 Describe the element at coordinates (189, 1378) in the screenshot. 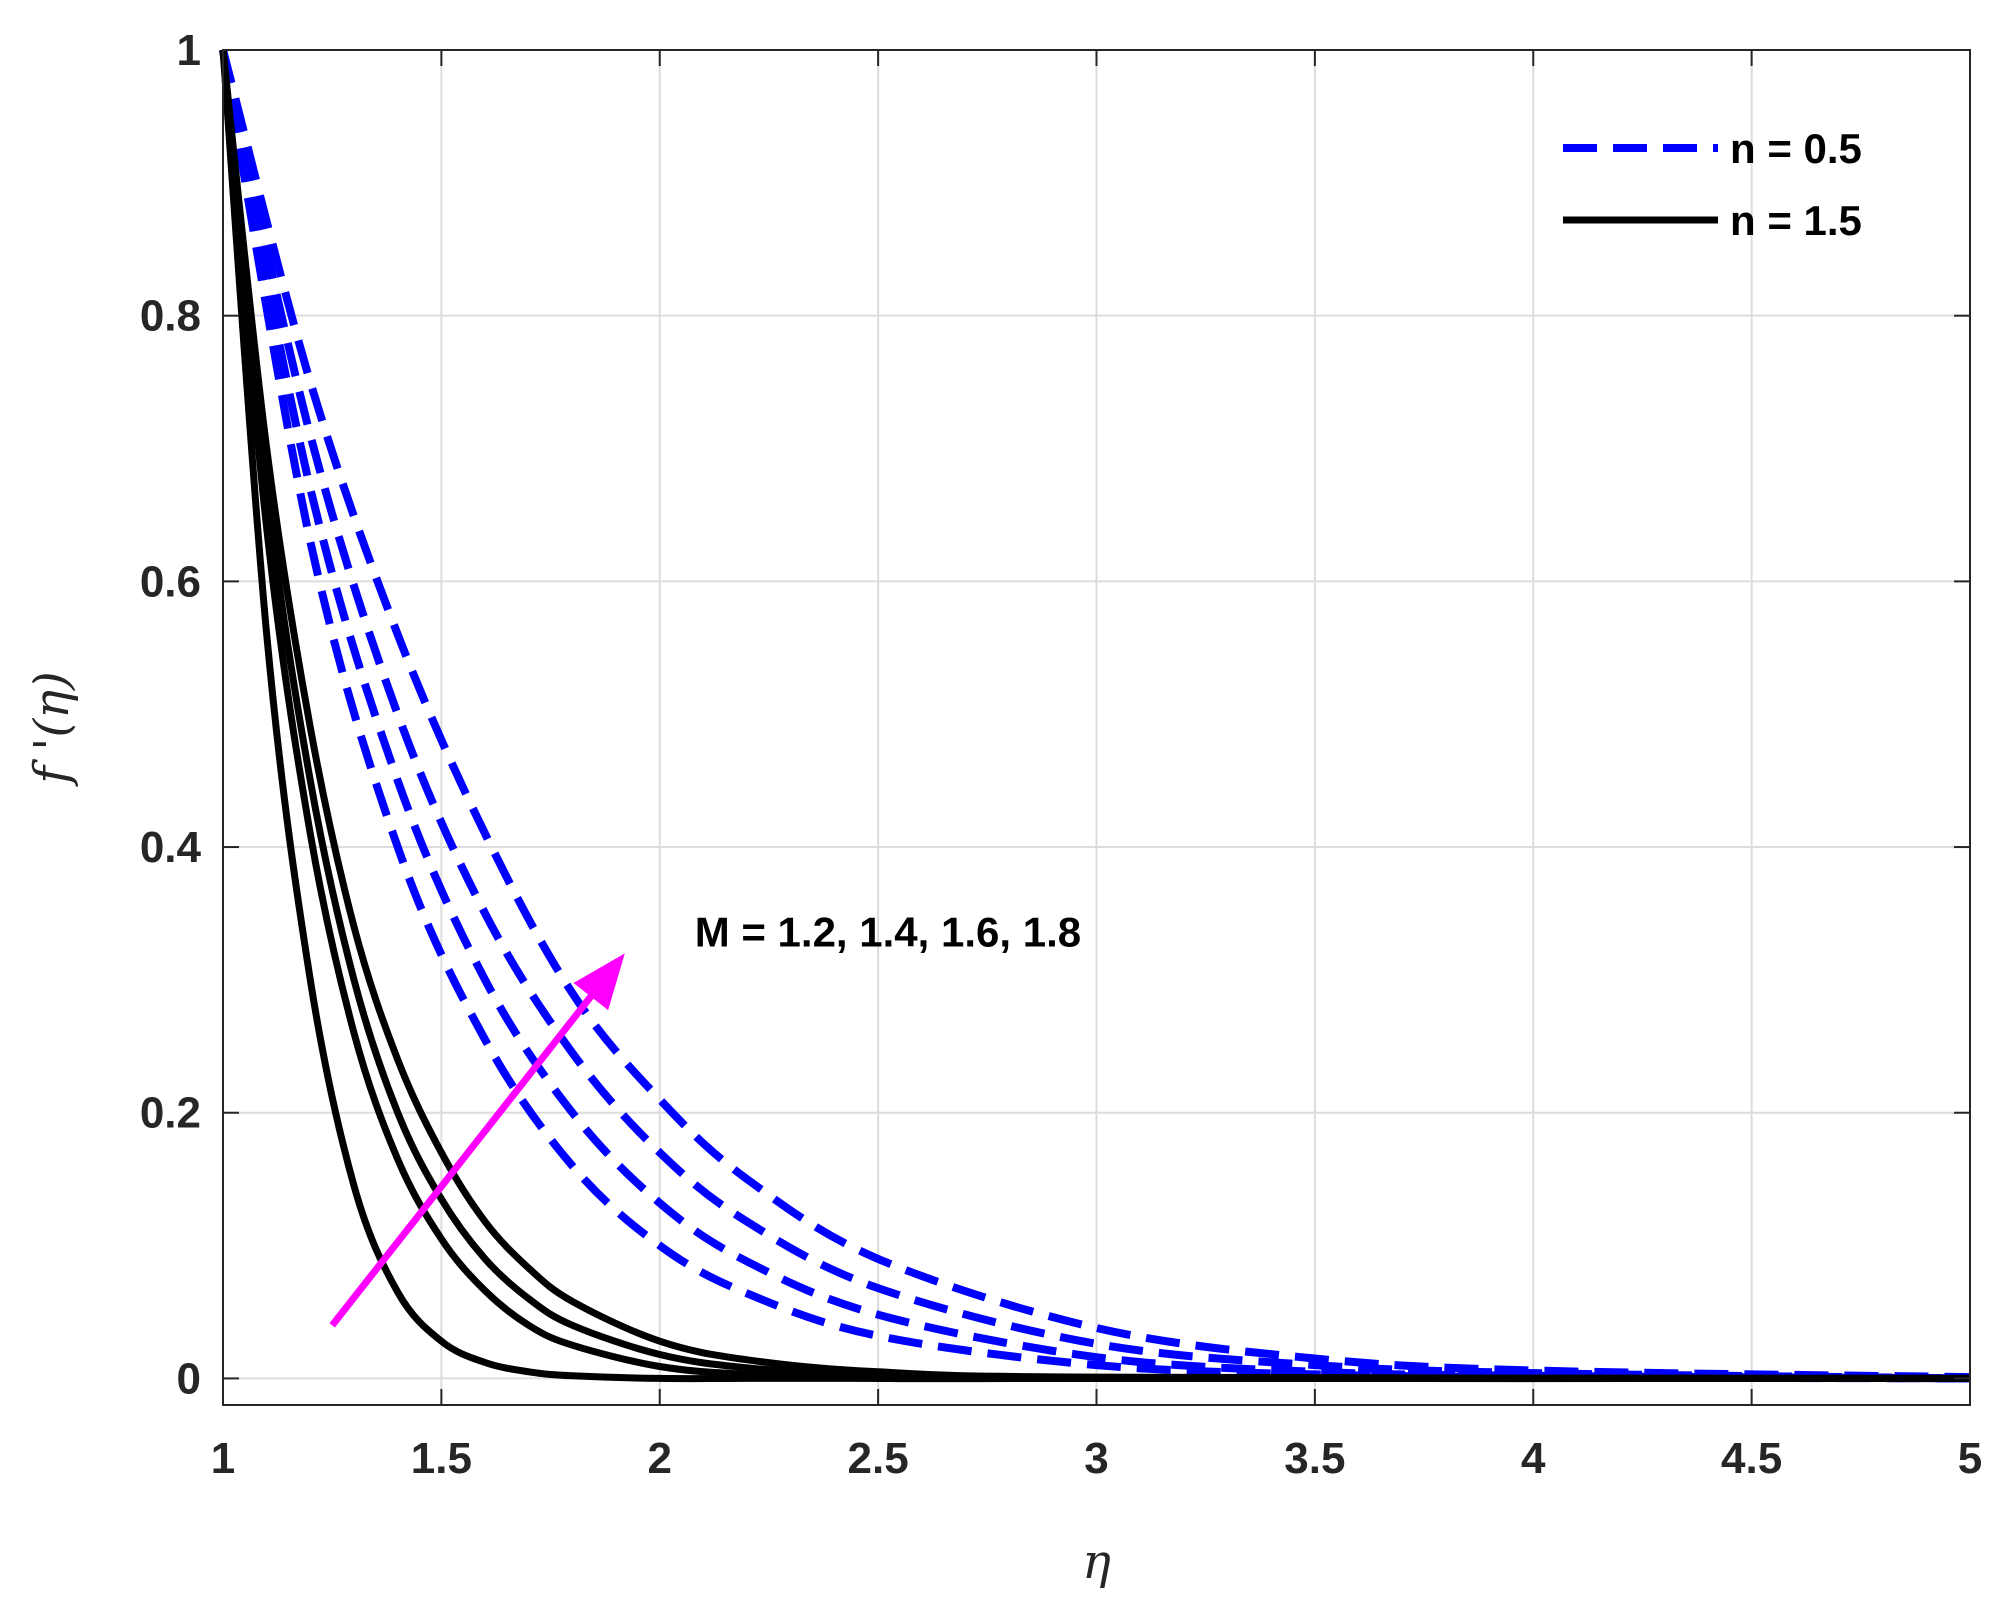

I see `y-tick-label: 0` at that location.